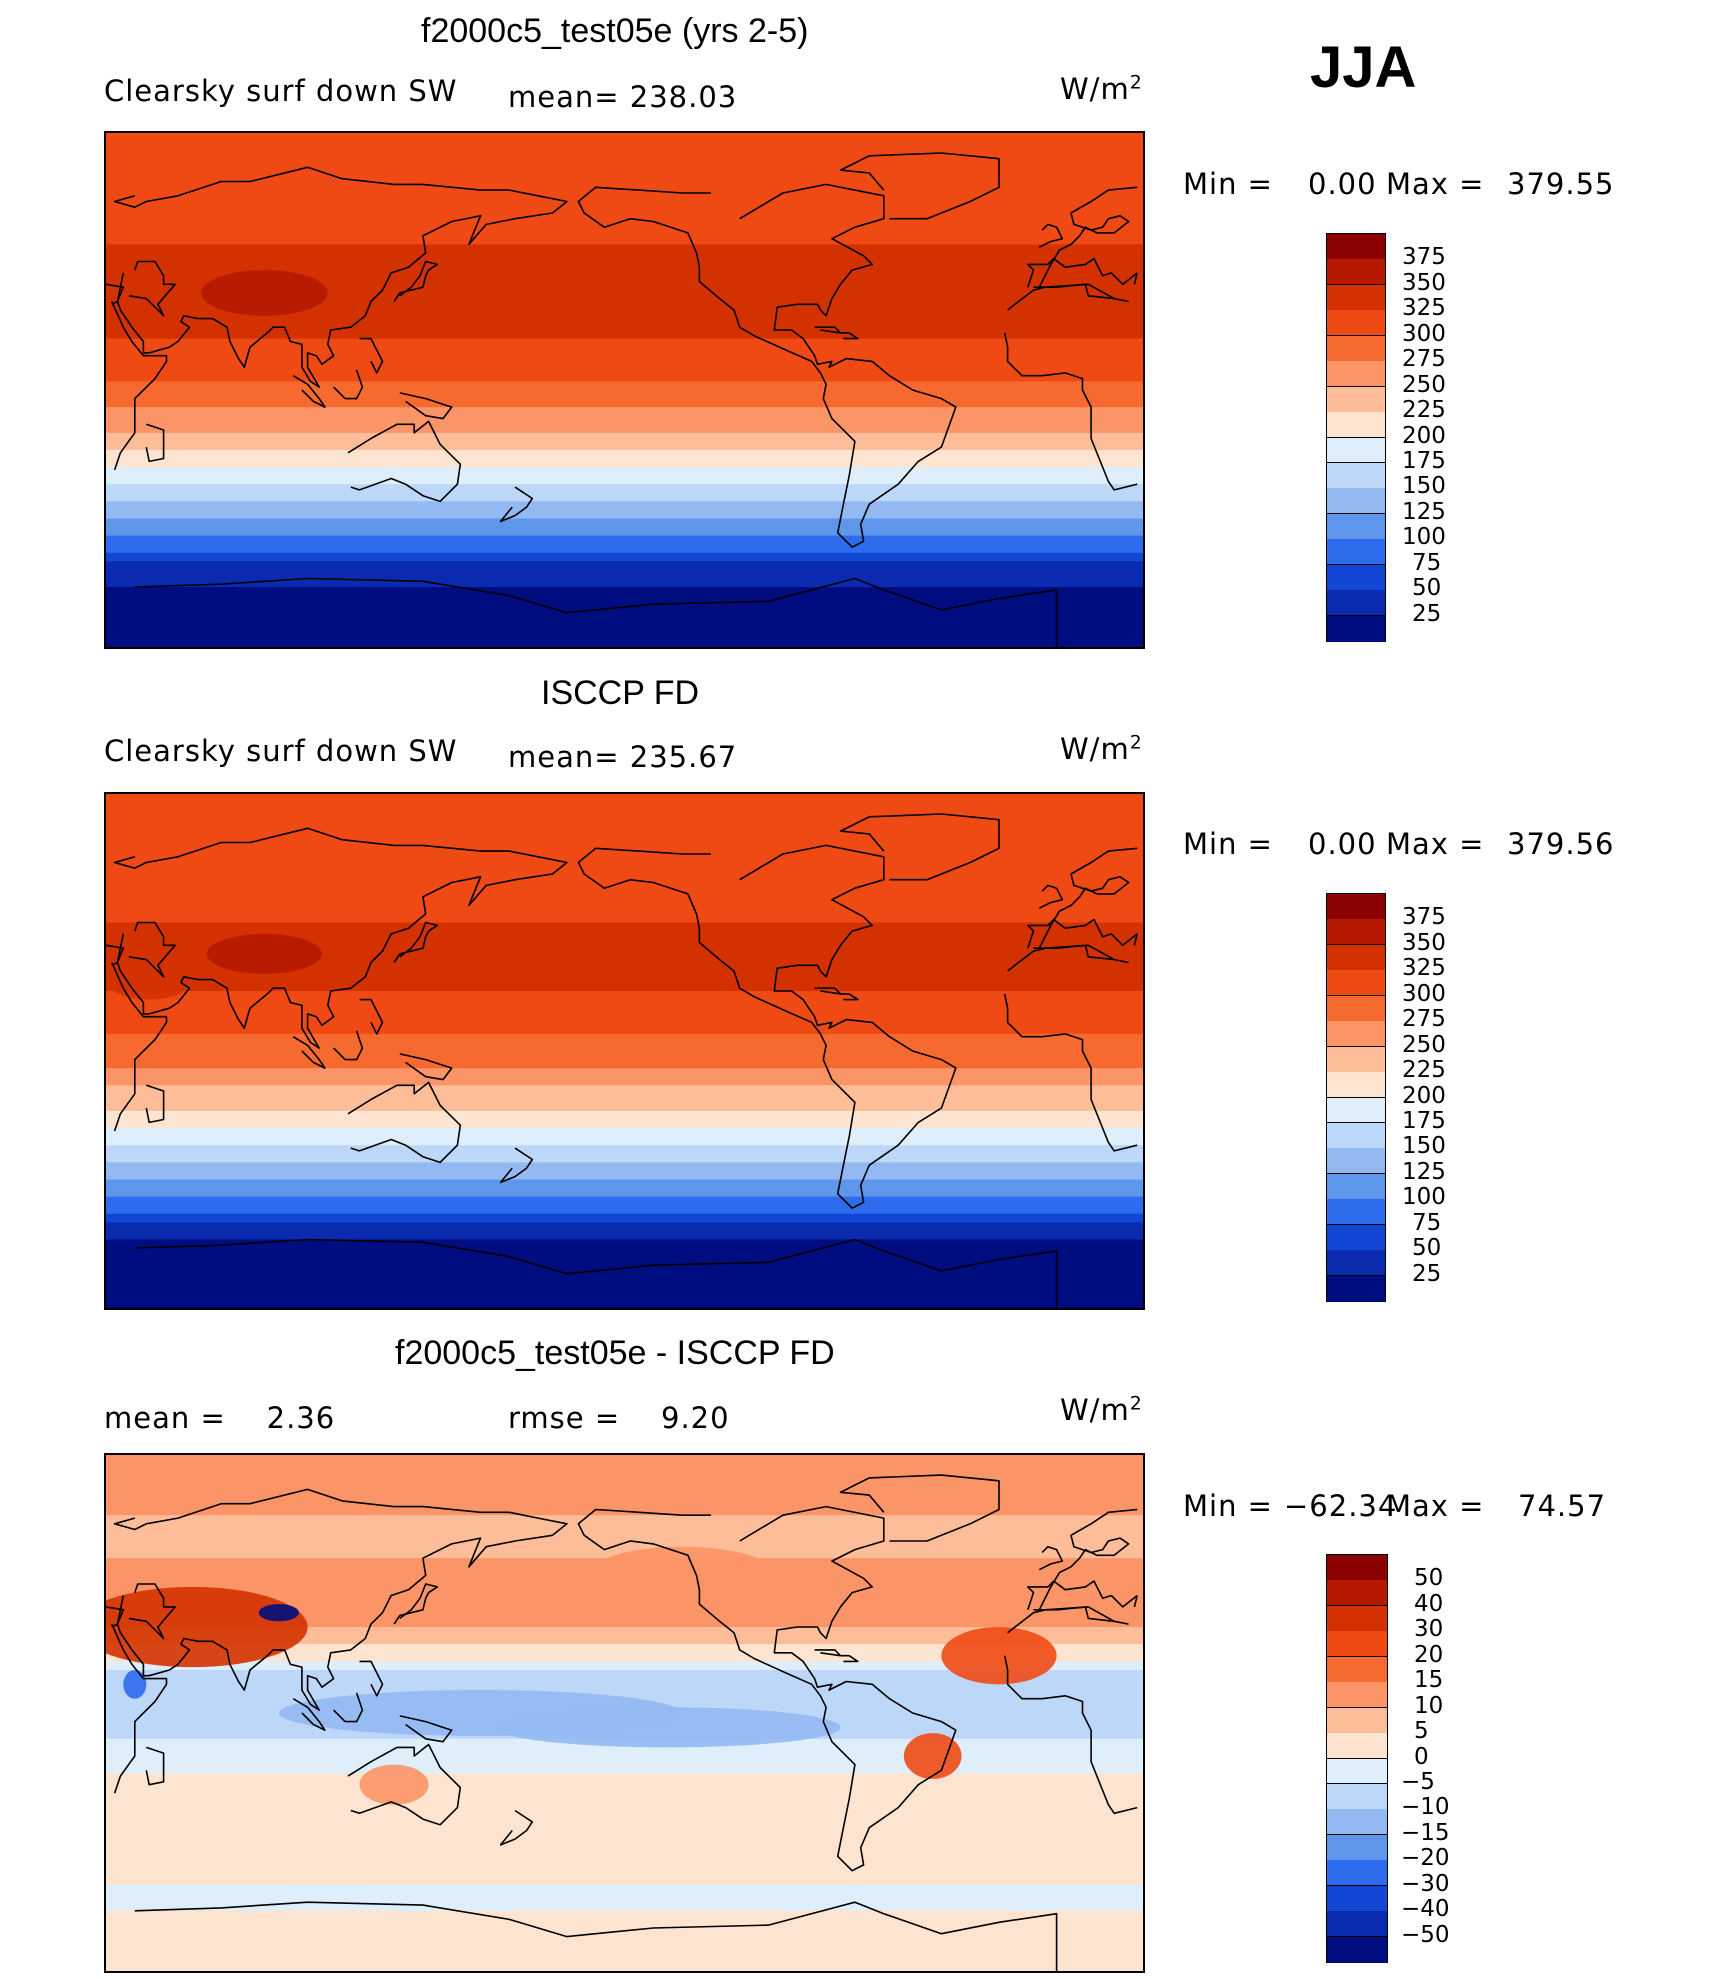  What do you see at coordinates (1136, 743) in the screenshot?
I see `panel2-units-sup: 2` at bounding box center [1136, 743].